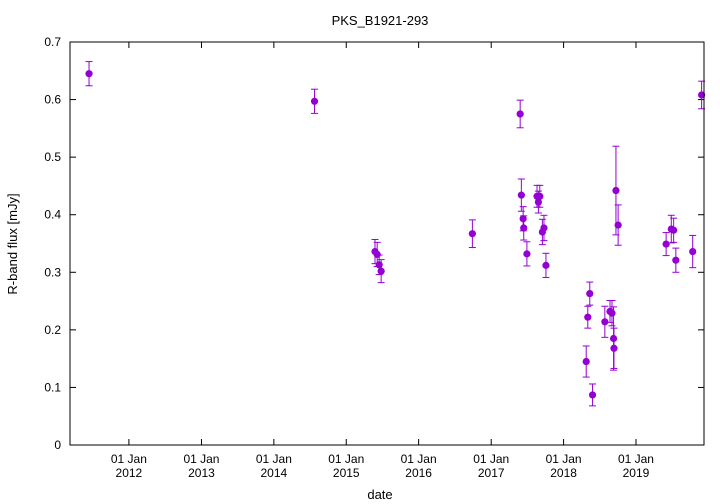 The height and width of the screenshot is (504, 720). What do you see at coordinates (346, 473) in the screenshot?
I see `x-tick-label: 2015` at bounding box center [346, 473].